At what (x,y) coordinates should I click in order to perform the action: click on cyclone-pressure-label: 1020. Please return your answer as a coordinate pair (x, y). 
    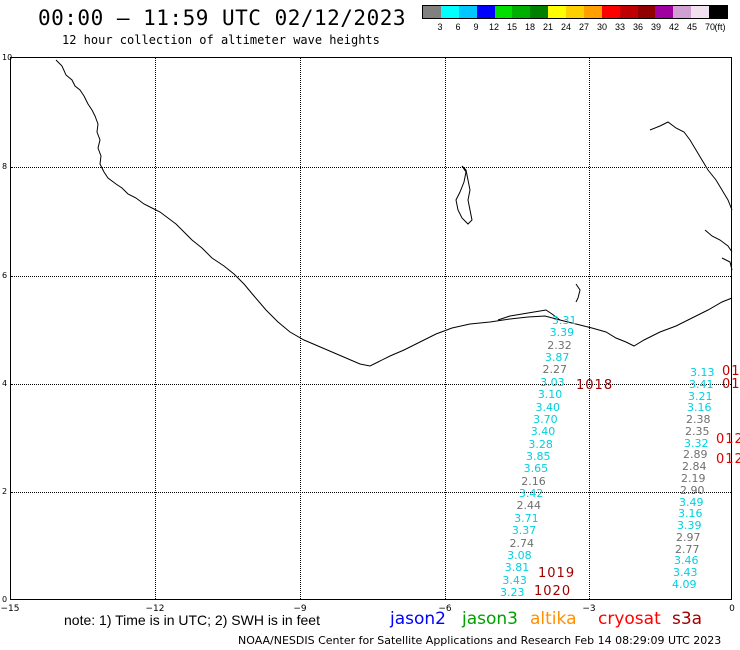
    Looking at the image, I should click on (553, 591).